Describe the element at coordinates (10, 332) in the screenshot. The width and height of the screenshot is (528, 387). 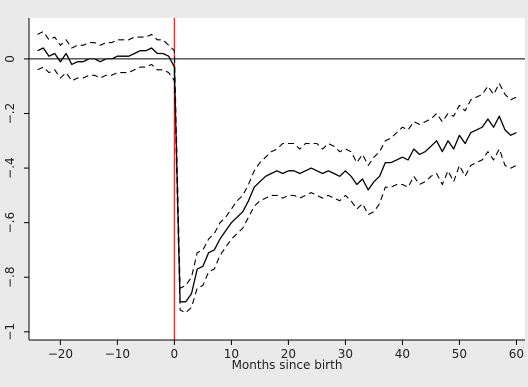
I see `y-tick-label: −1` at that location.